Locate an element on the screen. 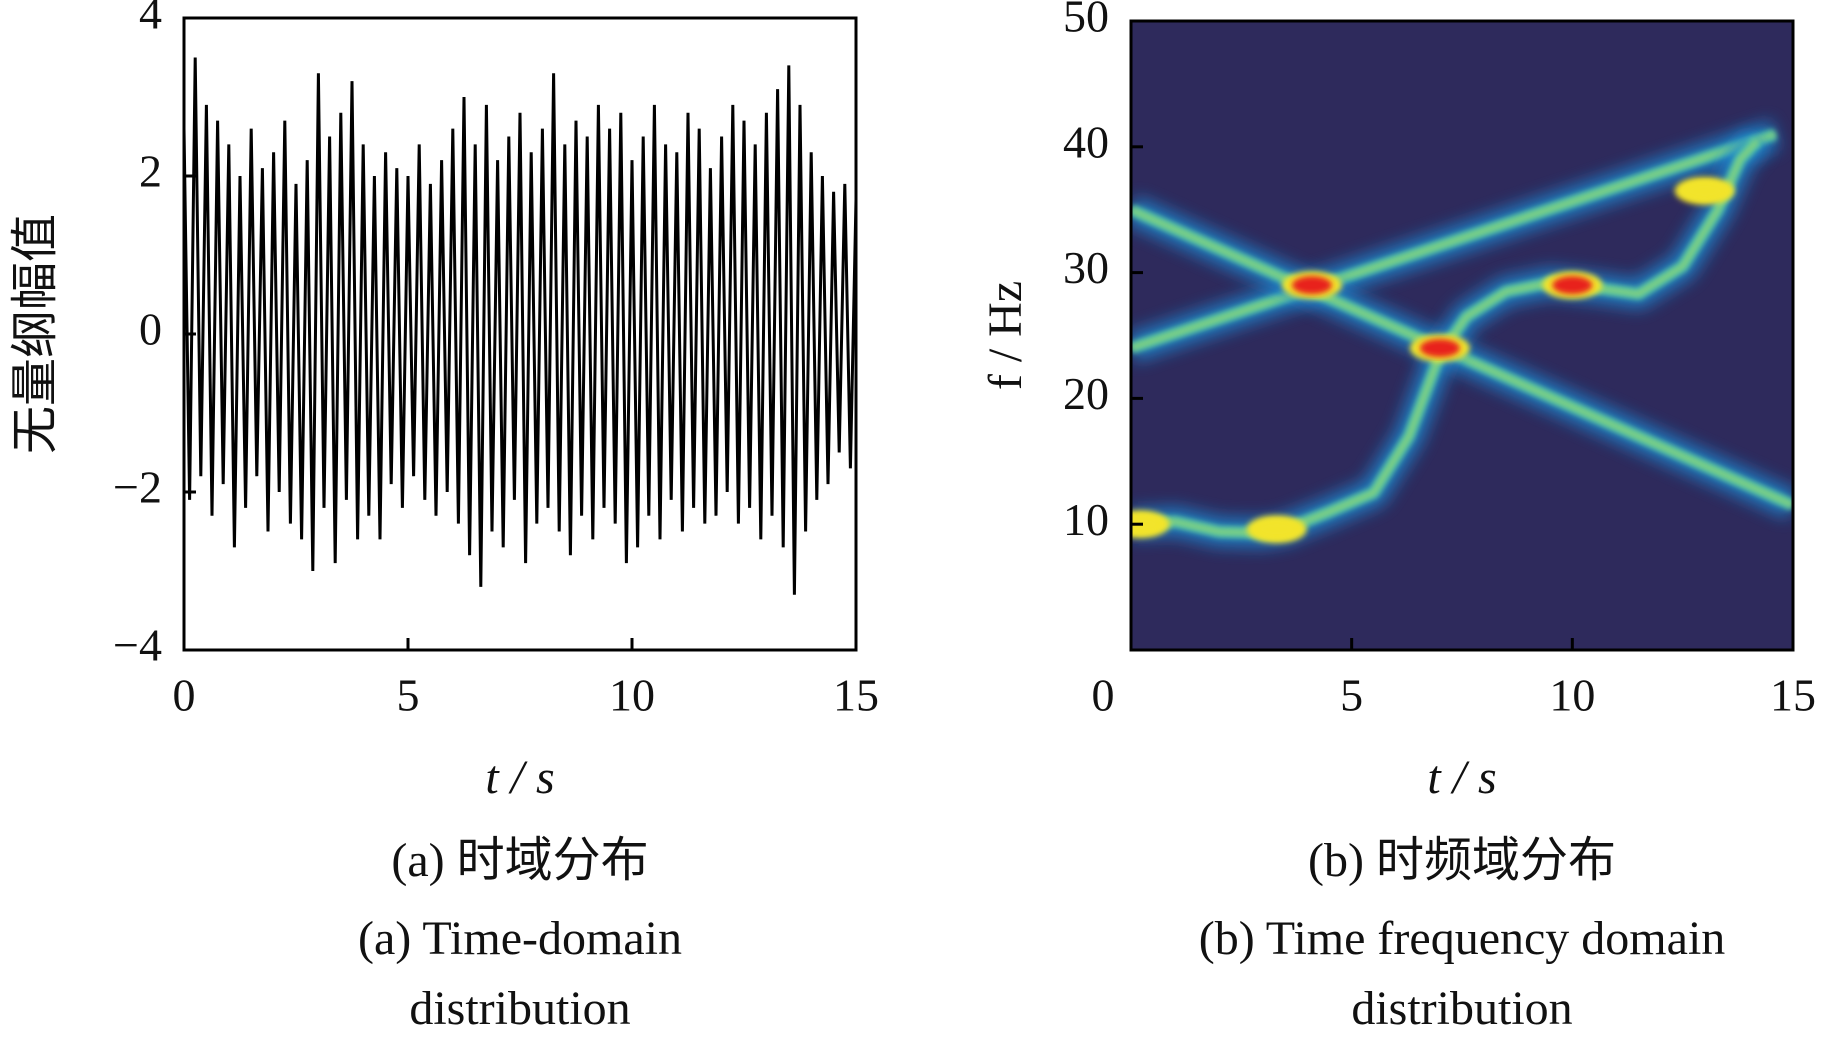  y-tick-label: 0 is located at coordinates (150, 329).